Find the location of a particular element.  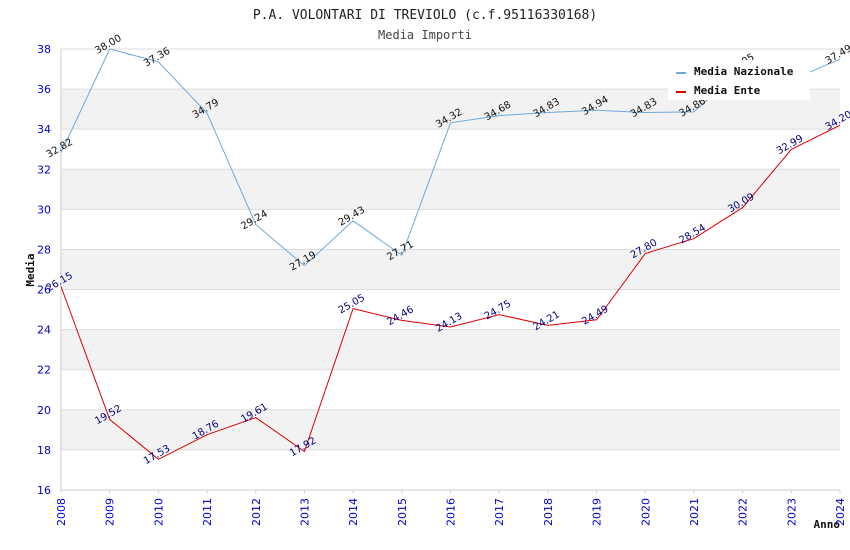

y-axis-label: Media is located at coordinates (30, 269).